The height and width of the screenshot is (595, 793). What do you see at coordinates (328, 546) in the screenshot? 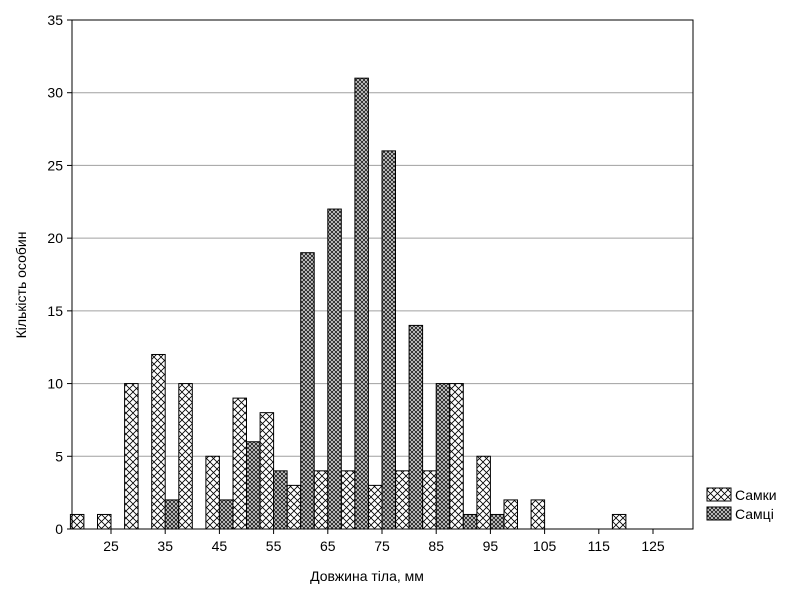
I see `x-tick-label: 65` at bounding box center [328, 546].